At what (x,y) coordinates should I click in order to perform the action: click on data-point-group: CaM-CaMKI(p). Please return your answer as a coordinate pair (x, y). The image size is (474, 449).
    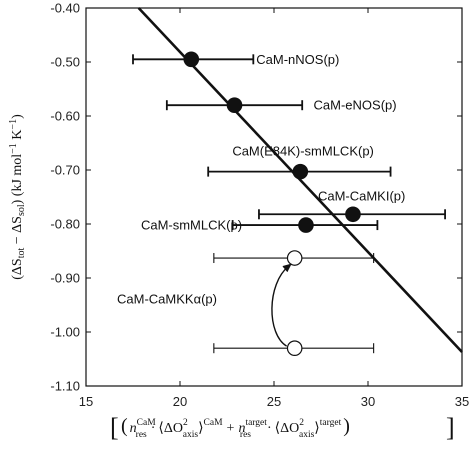
    Looking at the image, I should click on (352, 205).